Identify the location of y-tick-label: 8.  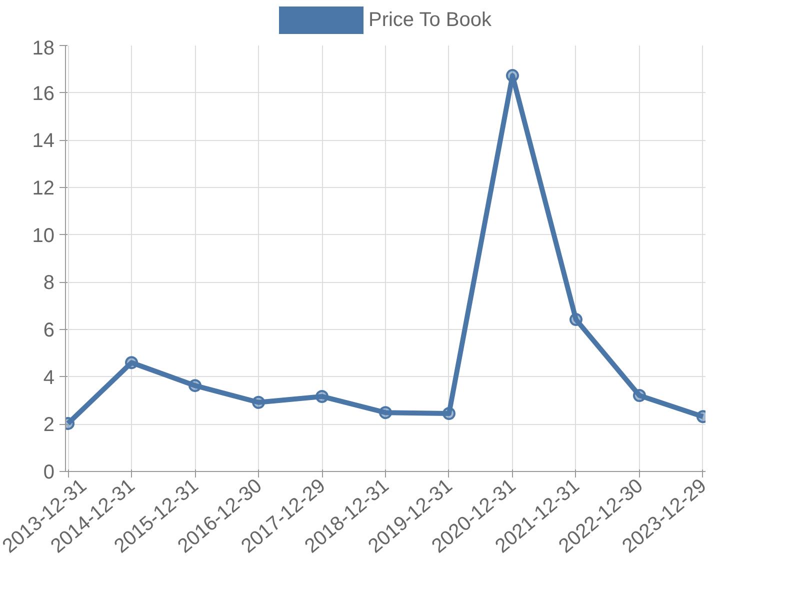
(48, 283).